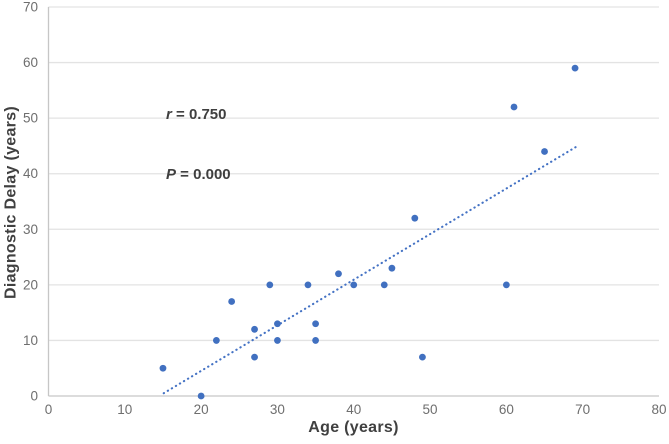  I want to click on x-tick-label-40: 40, so click(353, 409).